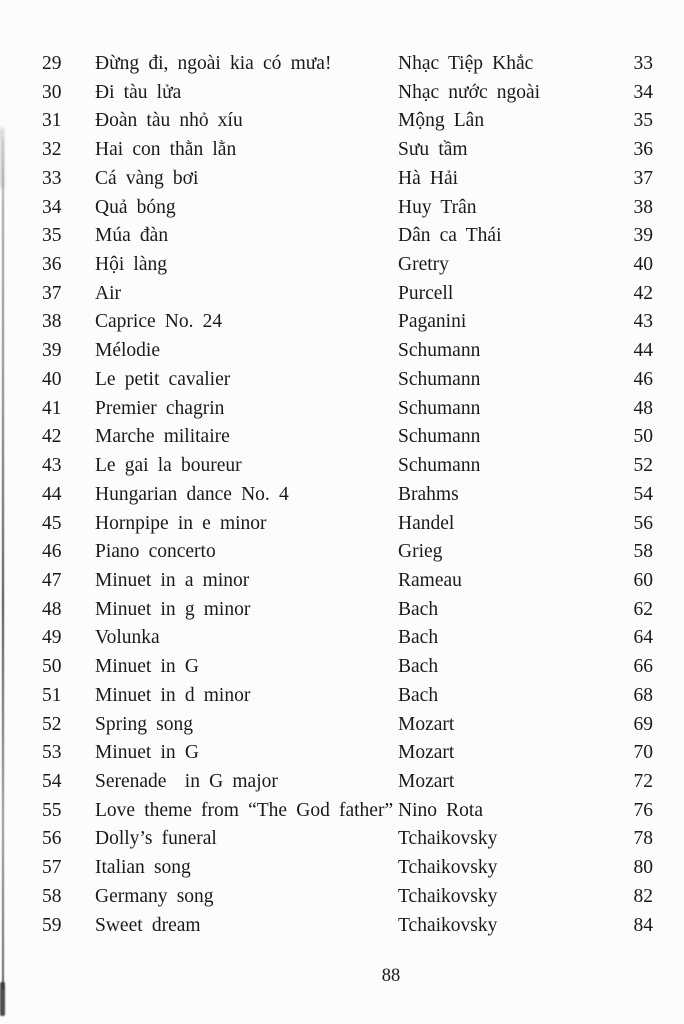 The height and width of the screenshot is (1024, 684). What do you see at coordinates (347, 696) in the screenshot?
I see `table-row: 51 Minuet in d minor Bach 68` at bounding box center [347, 696].